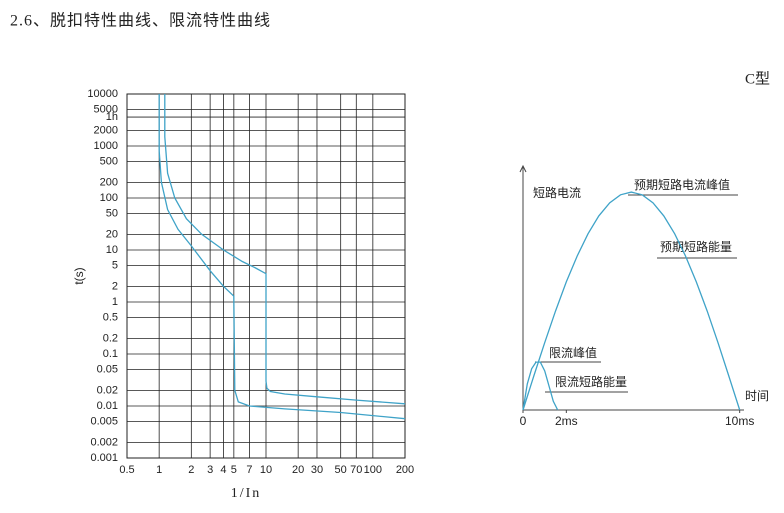 The width and height of the screenshot is (784, 513). Describe the element at coordinates (107, 370) in the screenshot. I see `y-tick-label: 0.05` at that location.